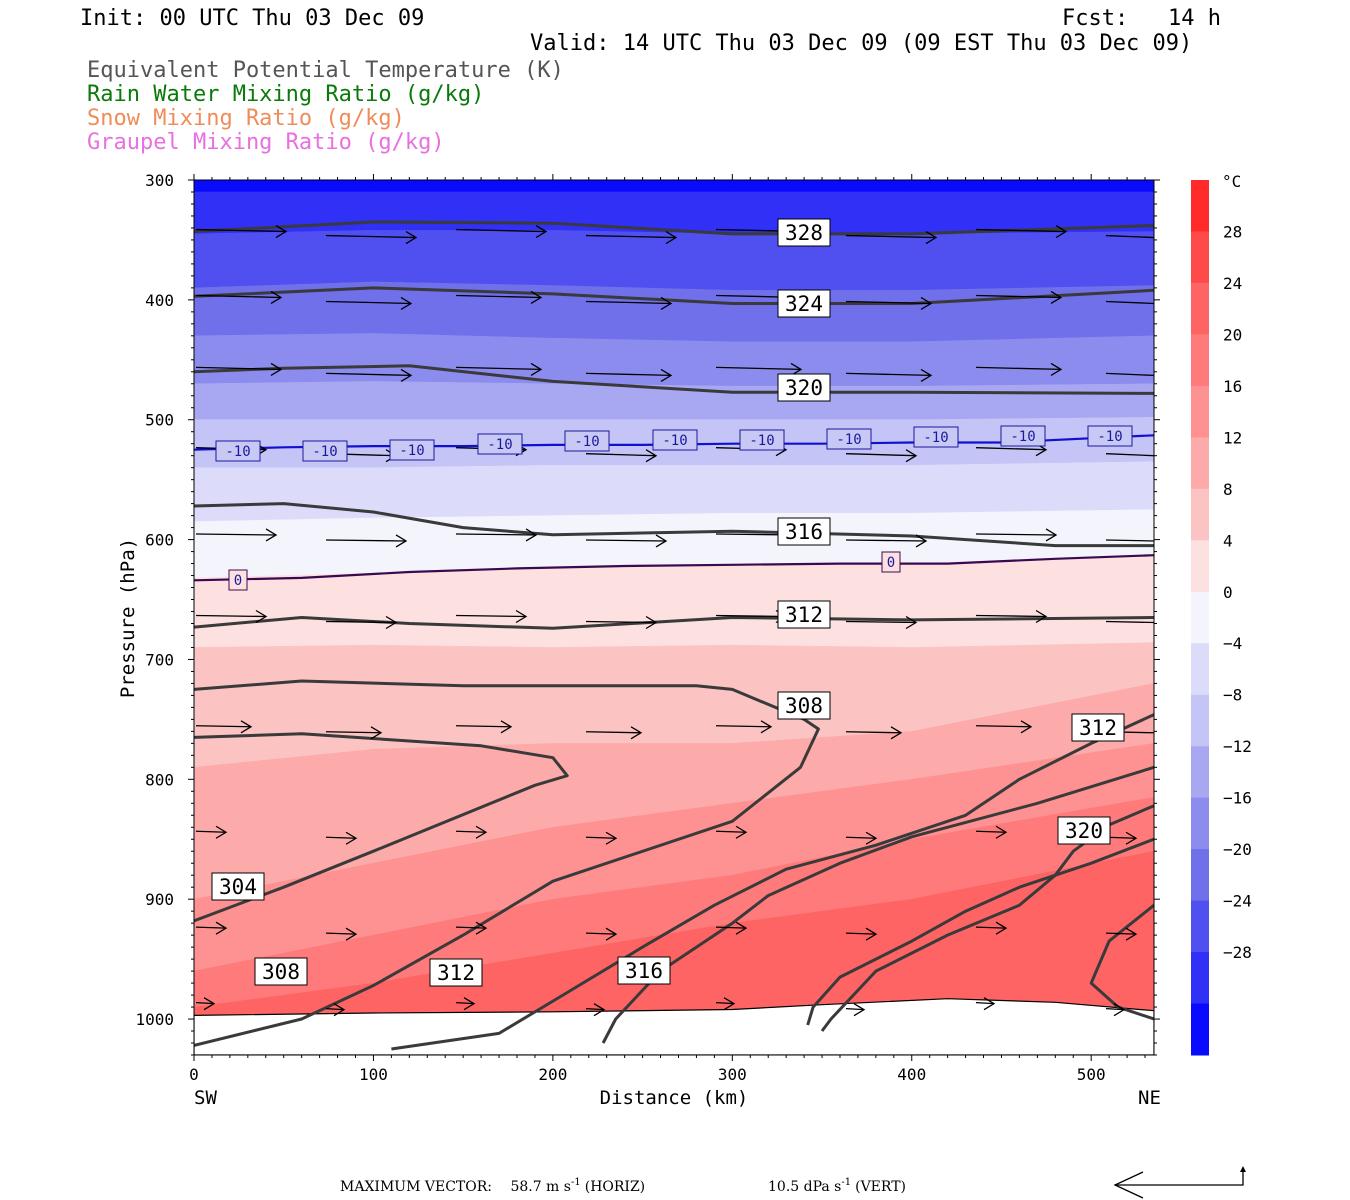 The height and width of the screenshot is (1200, 1350). Describe the element at coordinates (1237, 798) in the screenshot. I see `colorbar-tick-label: −16` at that location.